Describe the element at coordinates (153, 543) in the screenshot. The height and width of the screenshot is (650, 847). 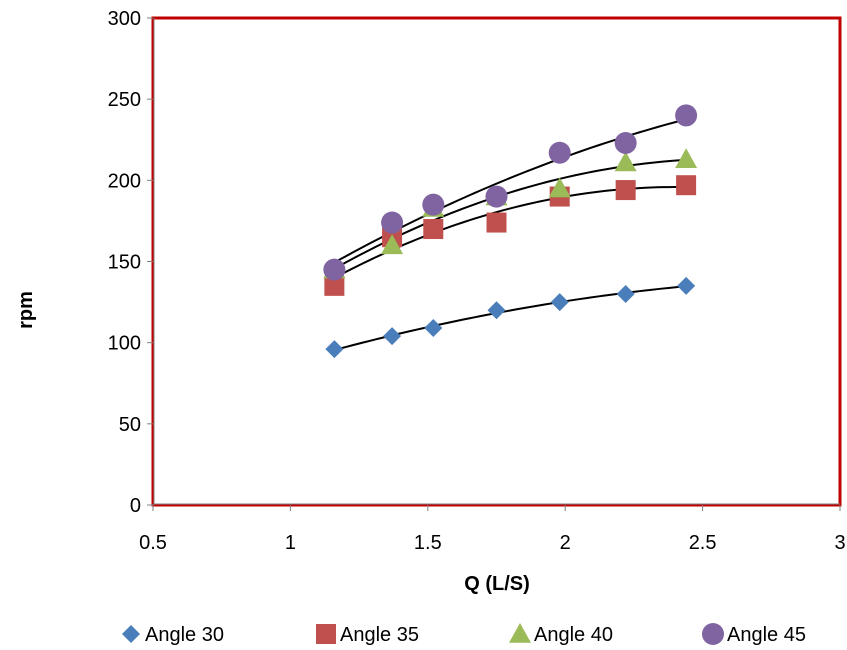
I see `x-tick-label: 0.5` at that location.